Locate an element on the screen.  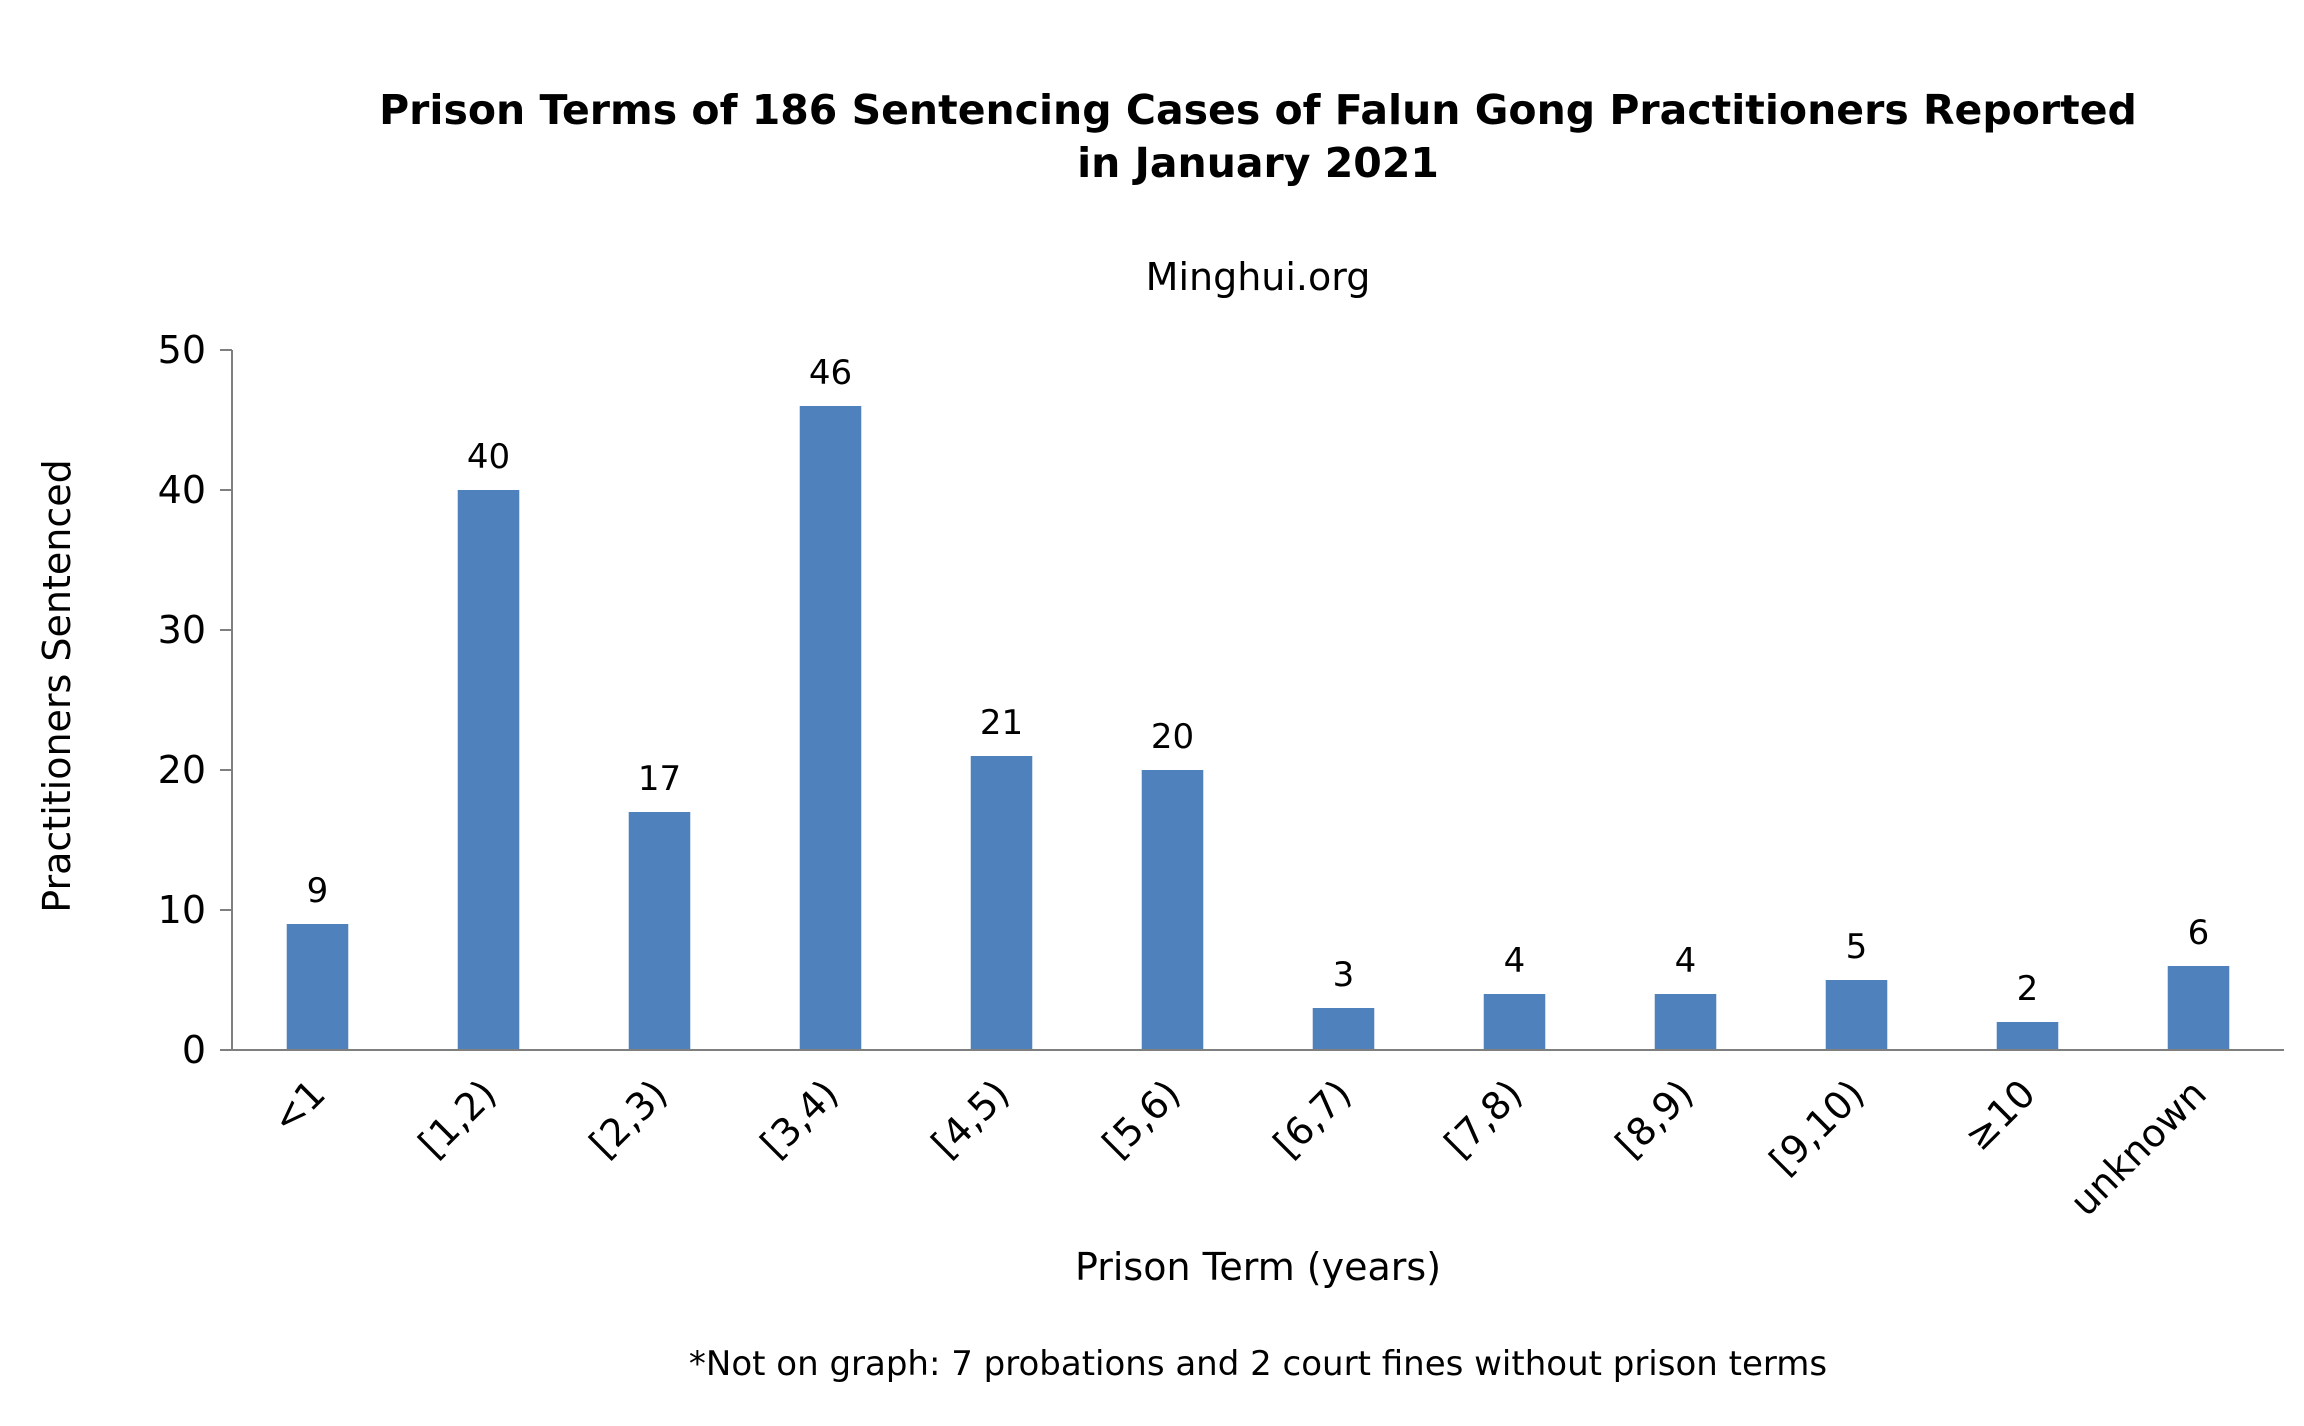
data-label: 3 is located at coordinates (1344, 975).